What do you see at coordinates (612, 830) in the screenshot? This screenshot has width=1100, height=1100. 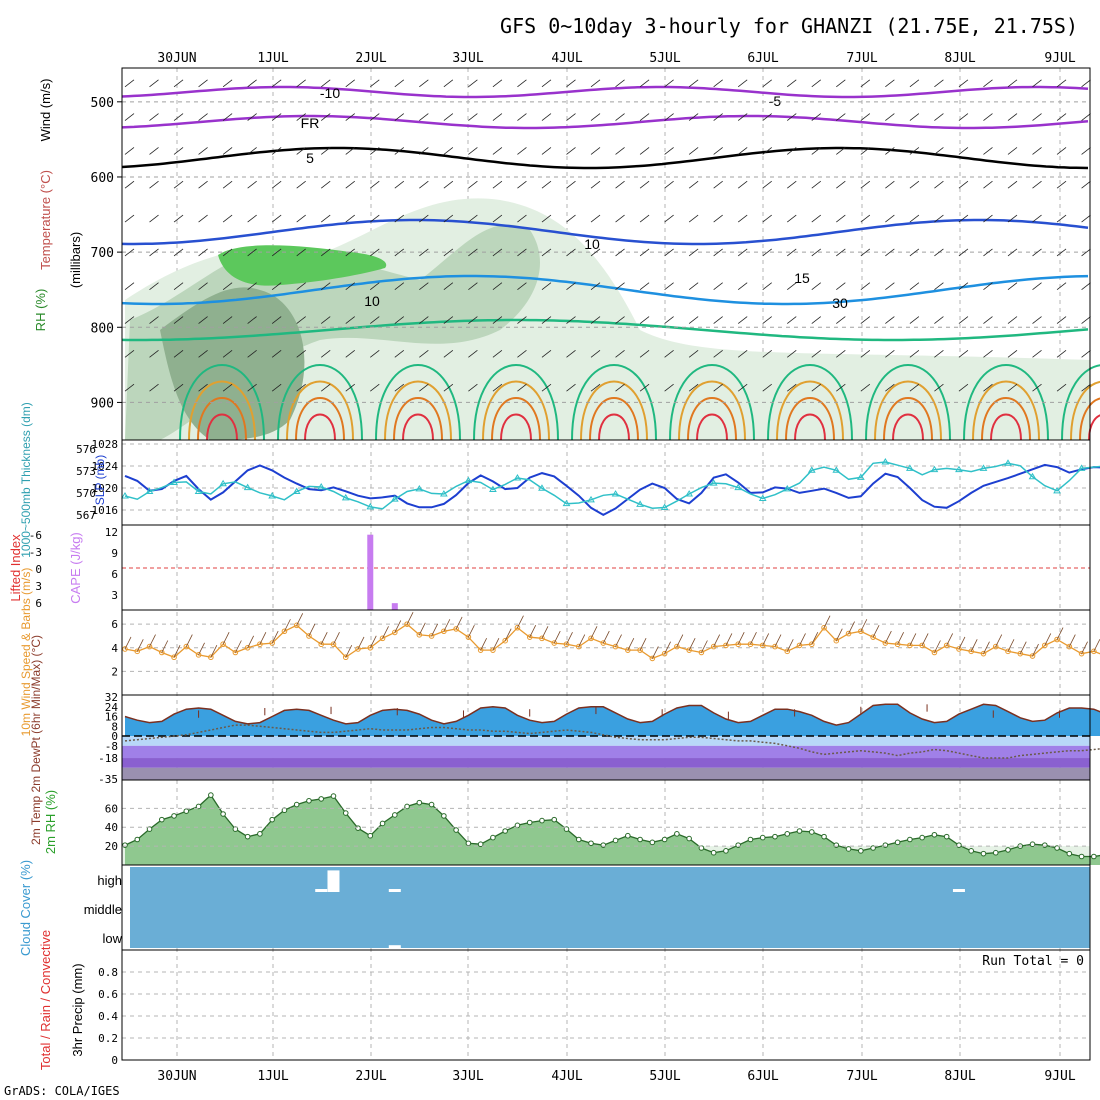 I see `rh-area` at bounding box center [612, 830].